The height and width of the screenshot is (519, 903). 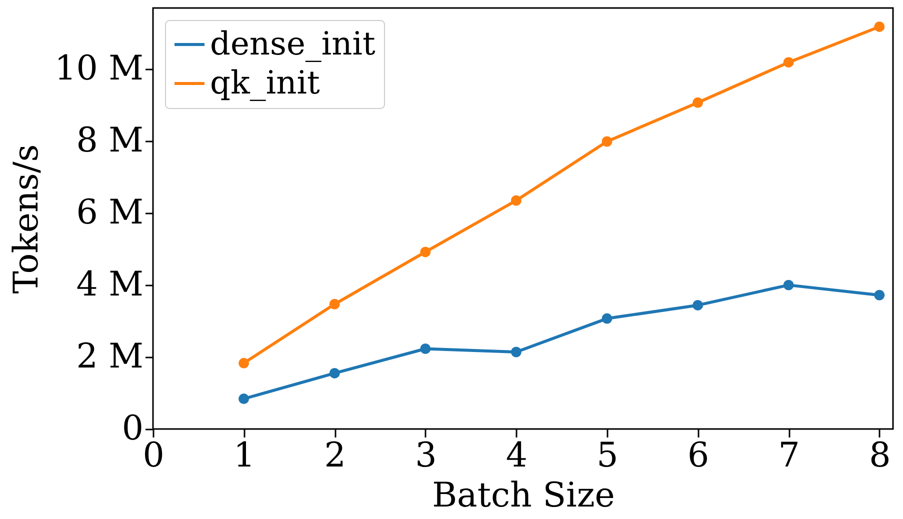 What do you see at coordinates (698, 456) in the screenshot?
I see `x-tick-label: 6` at bounding box center [698, 456].